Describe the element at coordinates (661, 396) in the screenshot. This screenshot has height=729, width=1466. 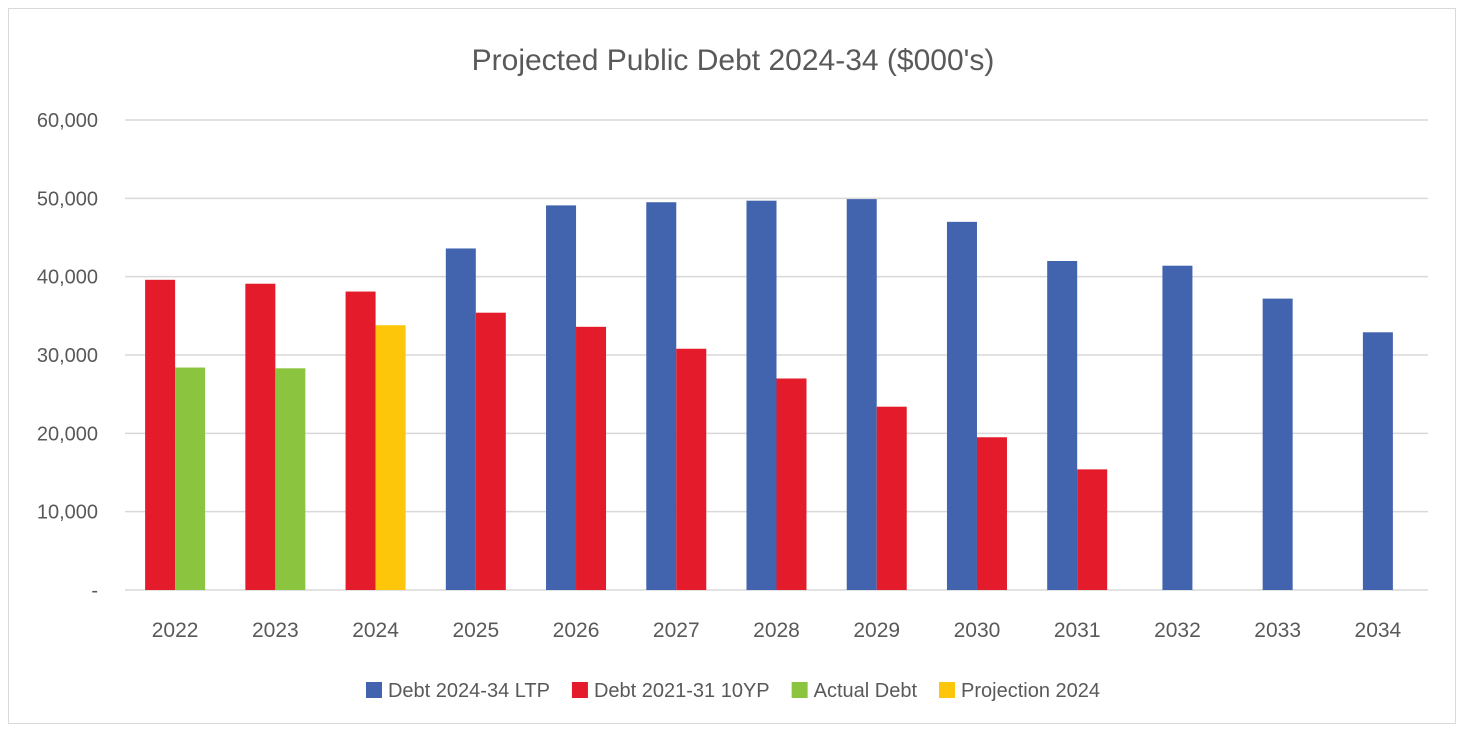
I see `bar-debt-2024-34-ltp-2027` at that location.